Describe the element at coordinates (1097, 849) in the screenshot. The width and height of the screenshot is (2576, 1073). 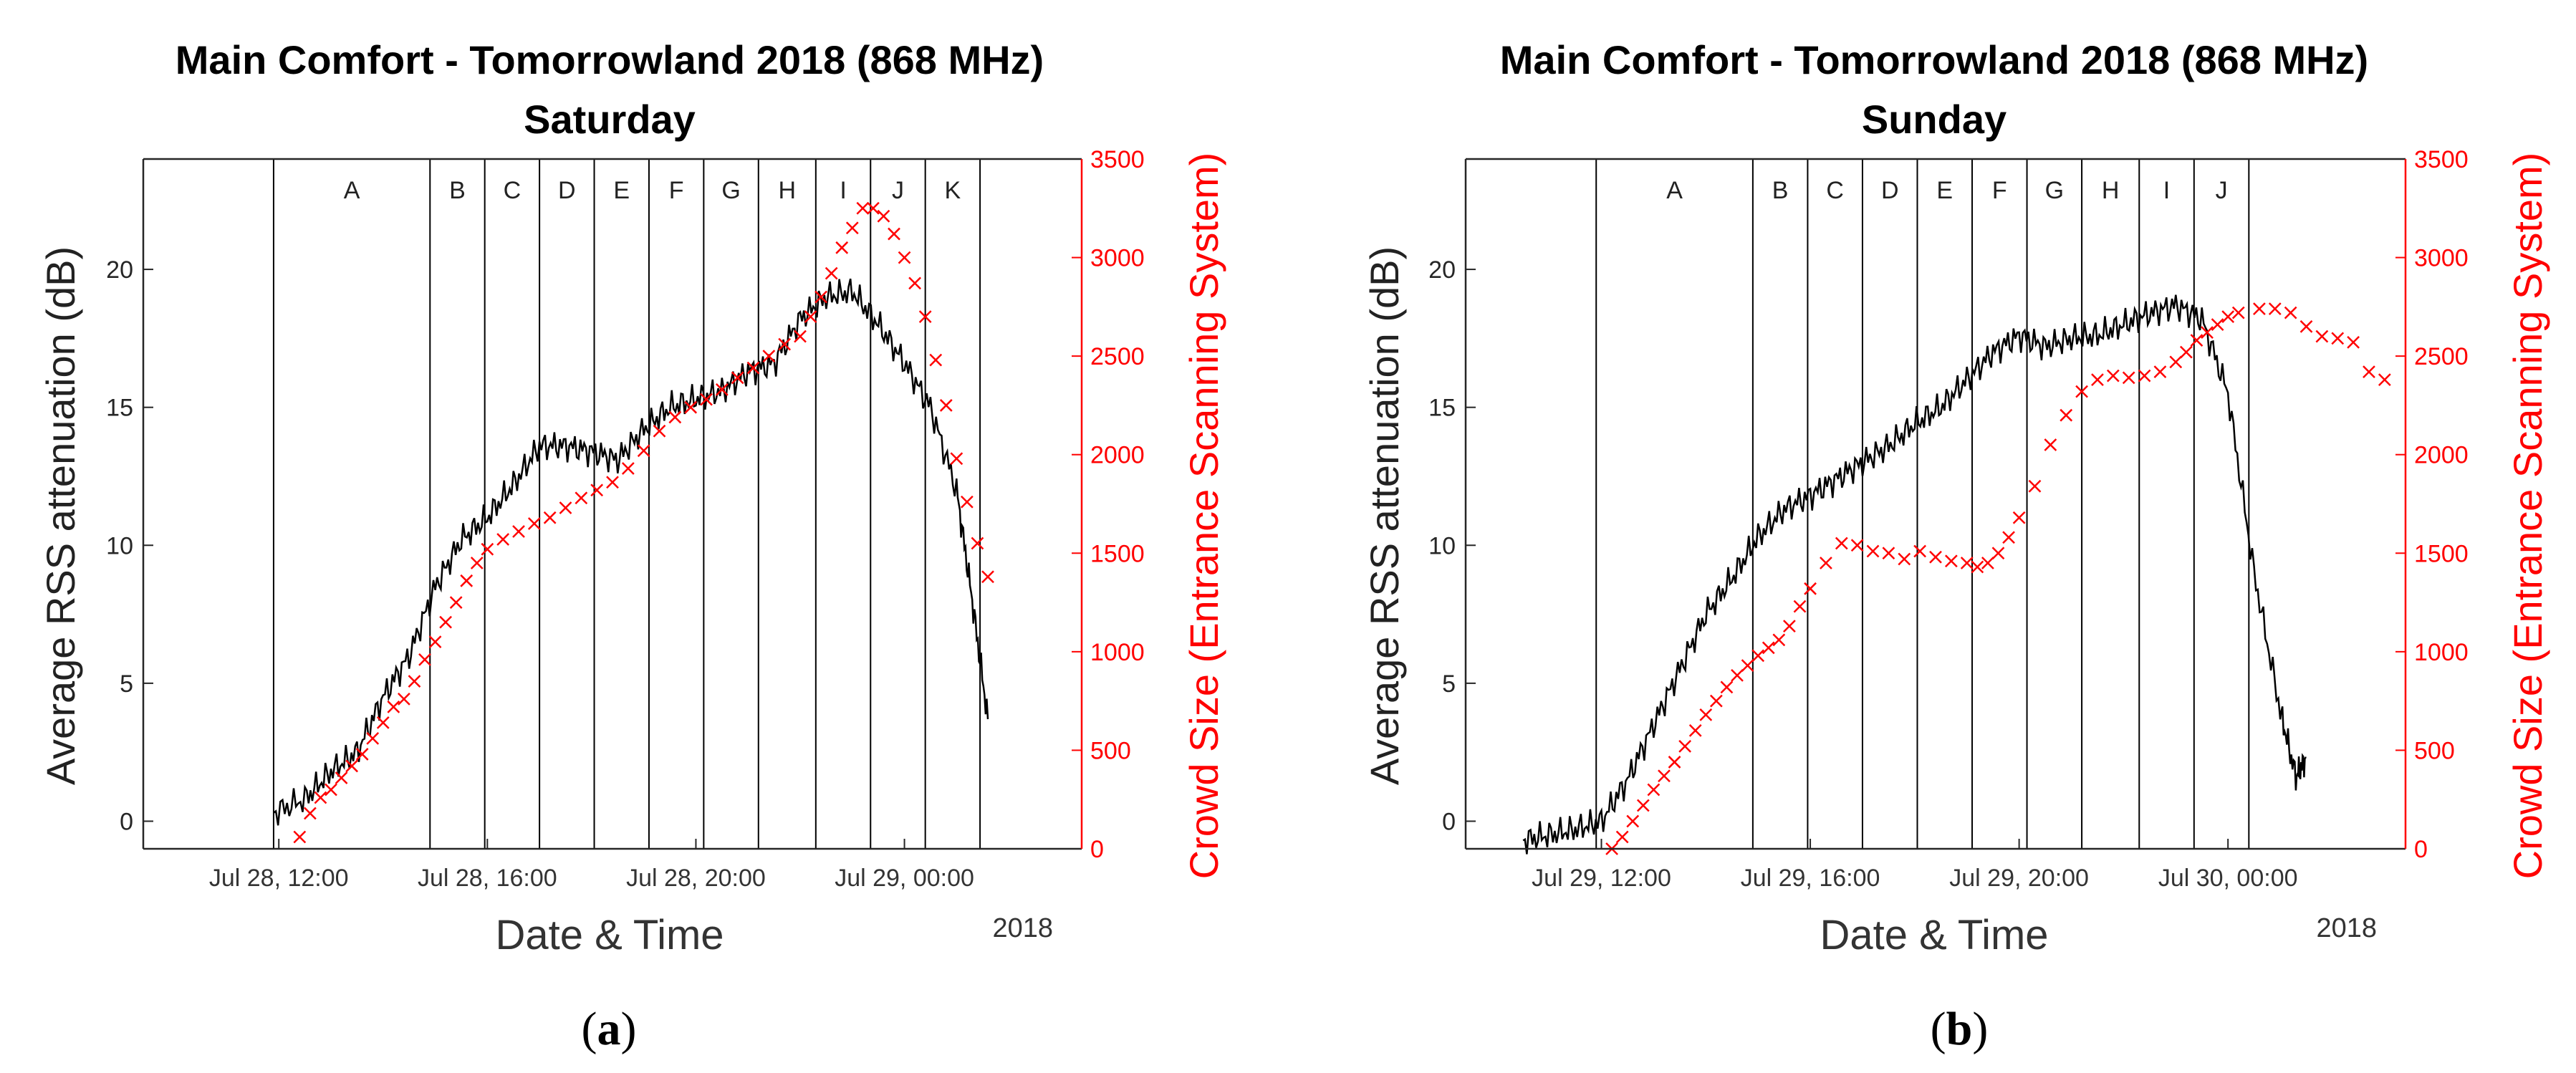
I see `y-tick-label-right: 0` at that location.